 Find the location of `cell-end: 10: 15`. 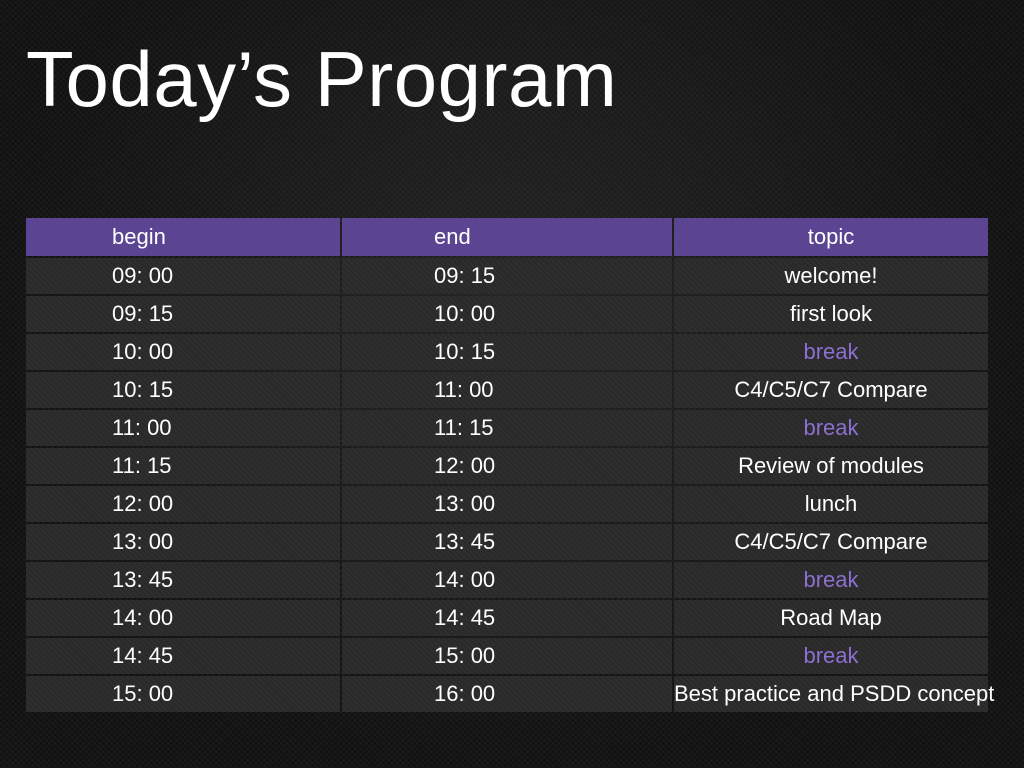

cell-end: 10: 15 is located at coordinates (507, 352).